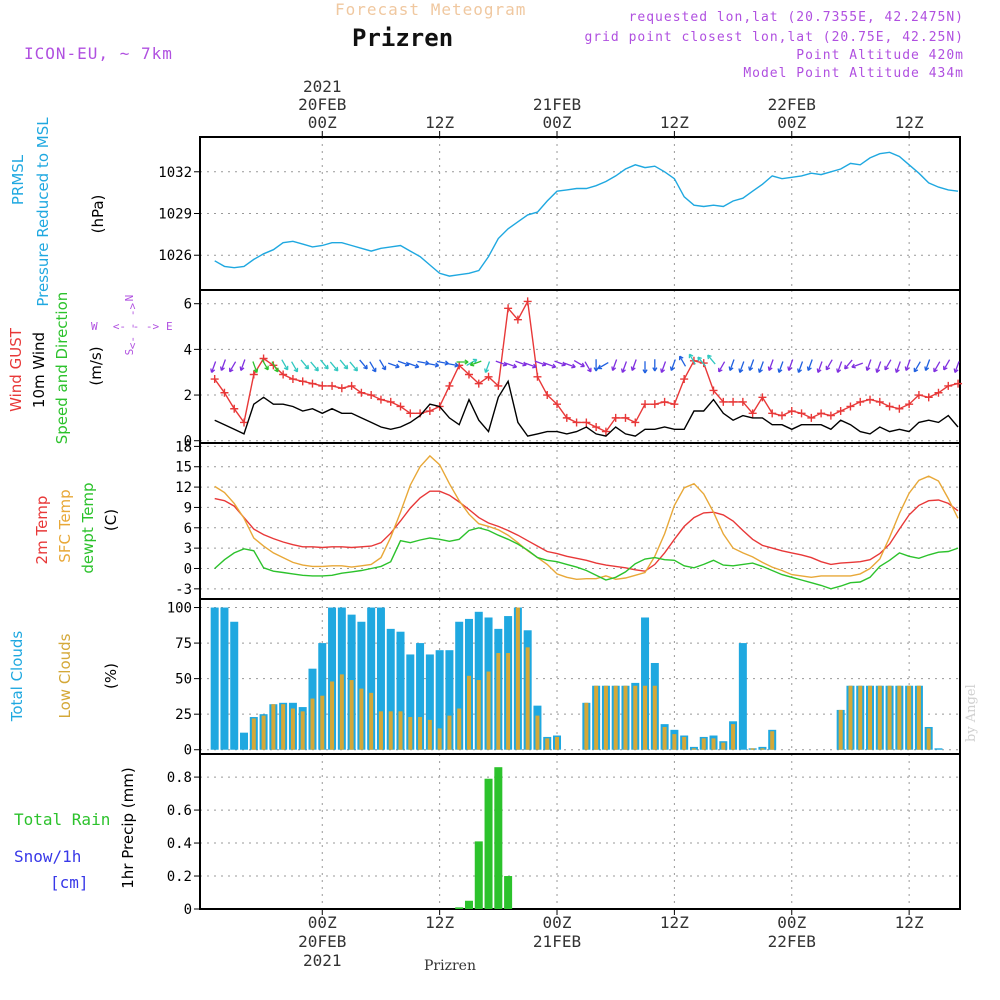  I want to click on label-total-clouds: Total Clouds, so click(17, 677).